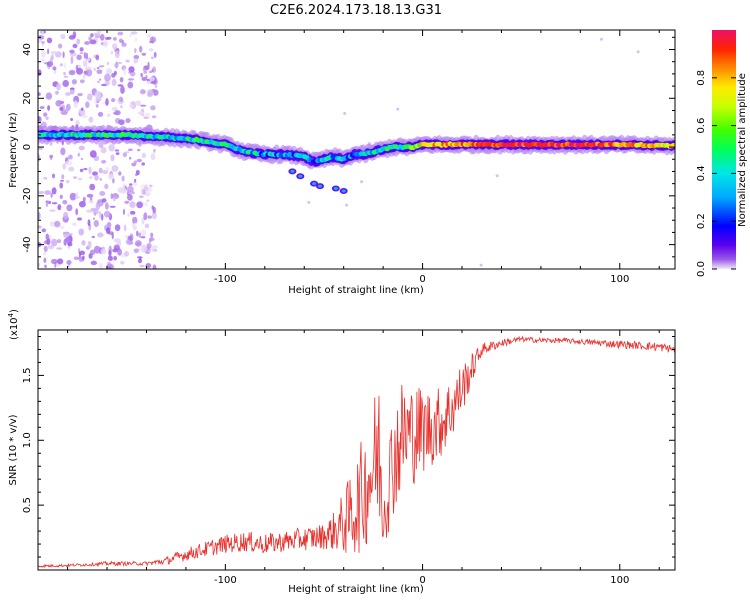 The image size is (750, 600). Describe the element at coordinates (701, 221) in the screenshot. I see `colorbar-tick-label: 0.2` at that location.